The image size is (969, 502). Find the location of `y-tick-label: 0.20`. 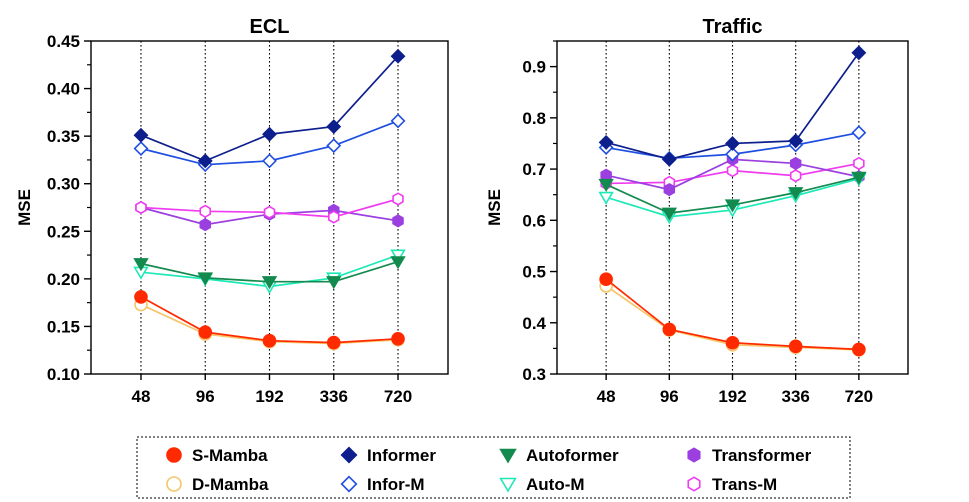

y-tick-label: 0.20 is located at coordinates (63, 279).